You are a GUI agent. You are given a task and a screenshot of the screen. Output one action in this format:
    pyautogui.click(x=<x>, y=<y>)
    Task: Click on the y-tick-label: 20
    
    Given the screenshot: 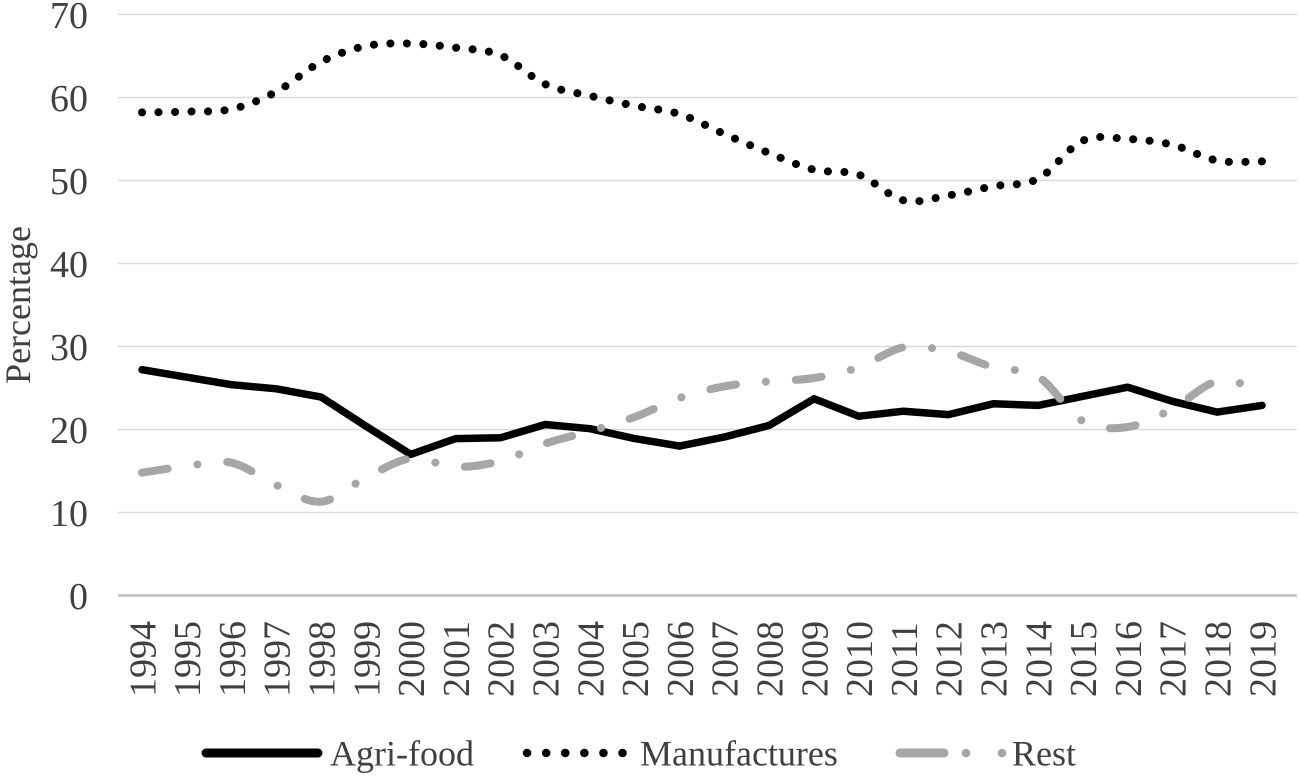 What is the action you would take?
    pyautogui.click(x=69, y=431)
    